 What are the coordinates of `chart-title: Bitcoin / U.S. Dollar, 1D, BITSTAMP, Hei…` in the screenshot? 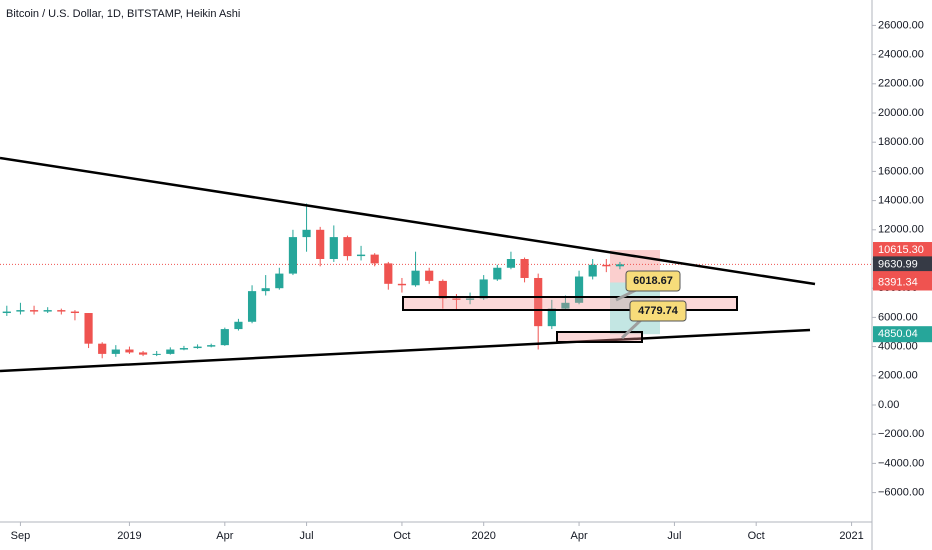 It's located at (123, 14).